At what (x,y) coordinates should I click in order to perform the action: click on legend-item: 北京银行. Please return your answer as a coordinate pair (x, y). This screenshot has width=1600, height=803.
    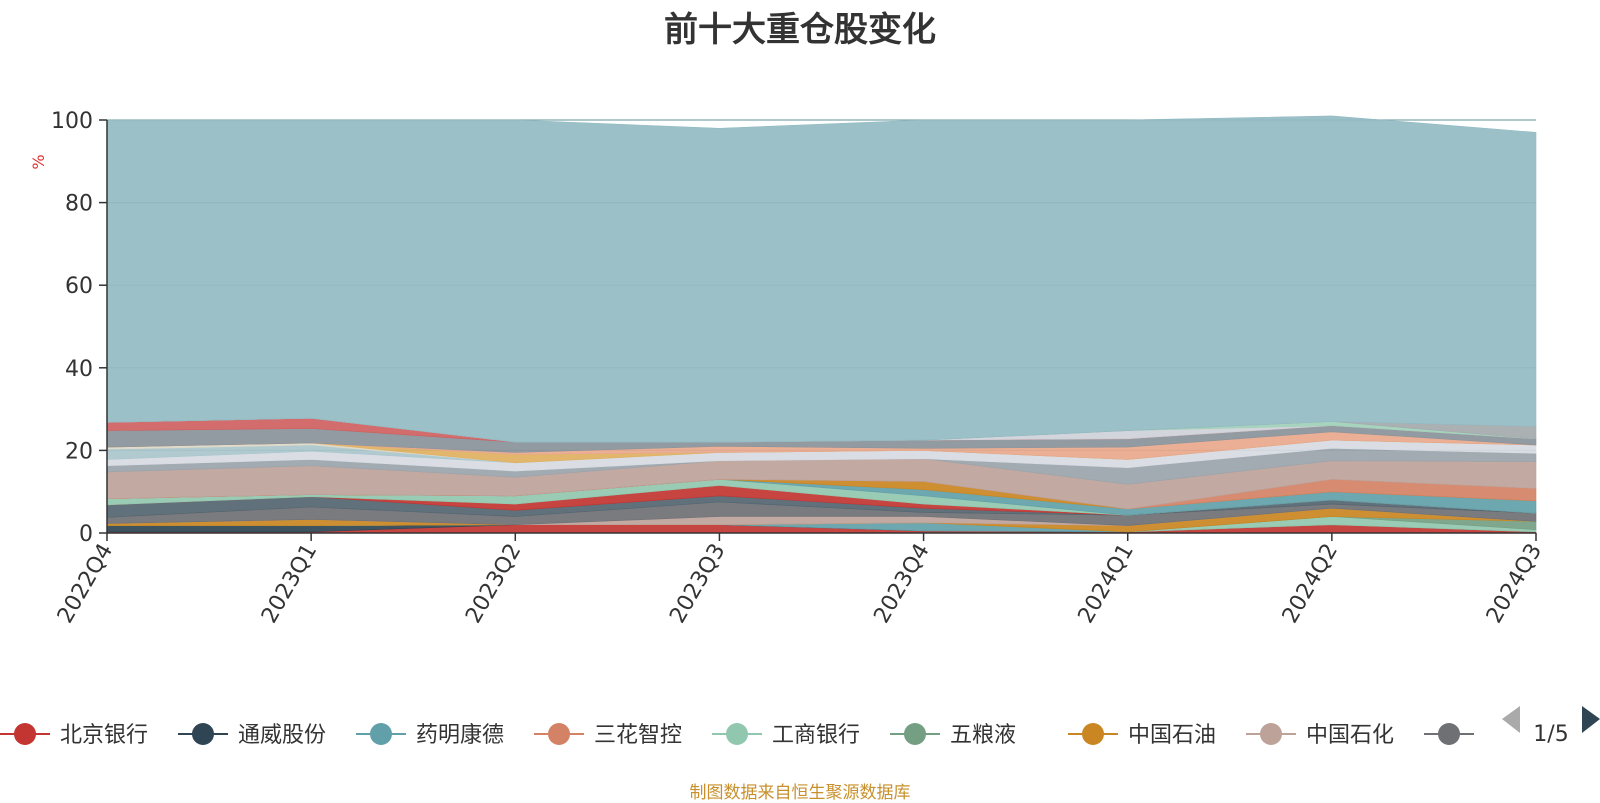
    Looking at the image, I should click on (74, 735).